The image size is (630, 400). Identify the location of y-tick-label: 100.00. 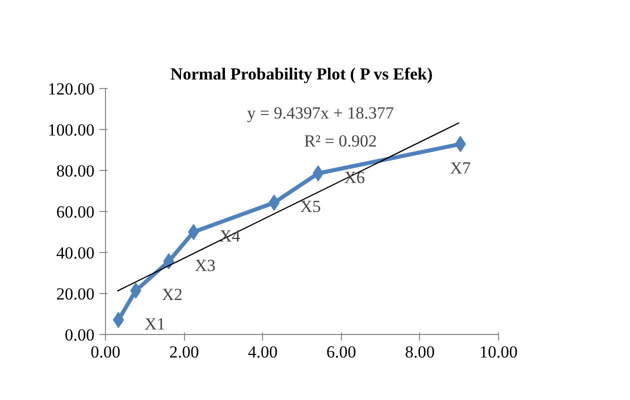
(71, 130).